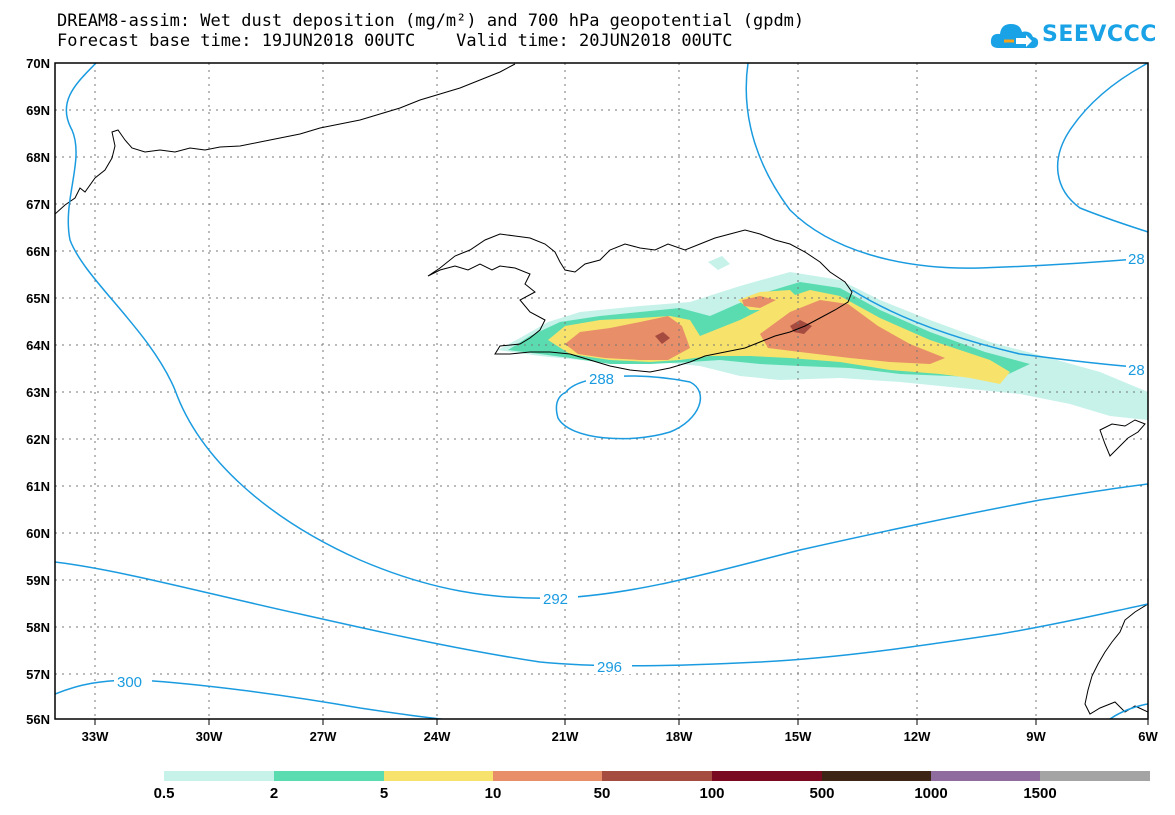 The image size is (1175, 815). What do you see at coordinates (999, 329) in the screenshot?
I see `contour-28-right` at bounding box center [999, 329].